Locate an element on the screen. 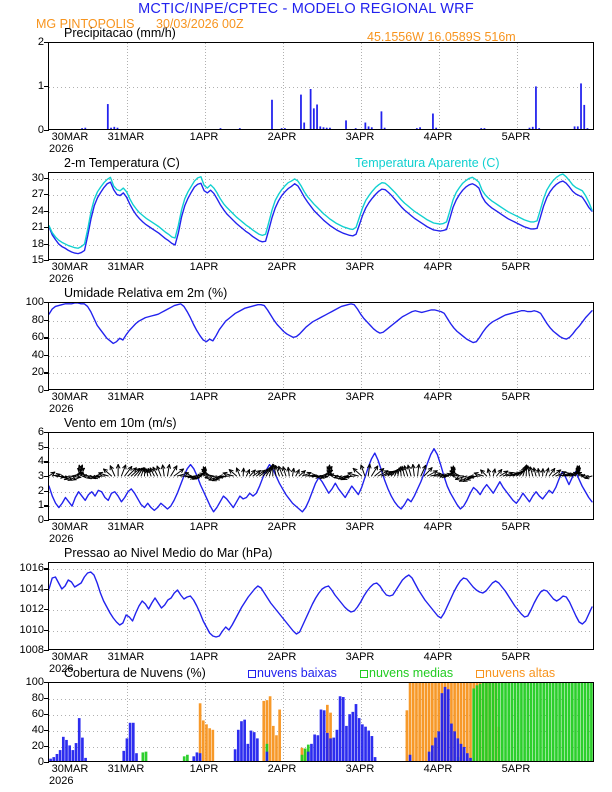 Image resolution: width=612 pixels, height=792 pixels. legend-item-nuvens-medias: nuvens medias is located at coordinates (406, 673).